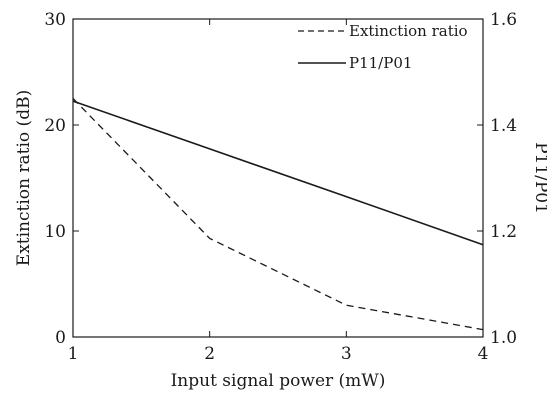 The width and height of the screenshot is (547, 394). I want to click on x-axis-title: Input signal power (mW), so click(278, 381).